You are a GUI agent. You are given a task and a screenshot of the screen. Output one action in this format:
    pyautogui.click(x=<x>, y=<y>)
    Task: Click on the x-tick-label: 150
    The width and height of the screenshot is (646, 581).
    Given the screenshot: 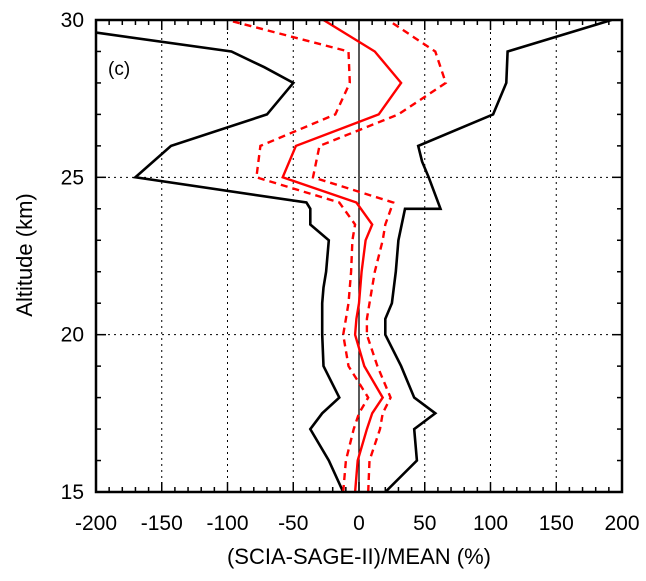 What is the action you would take?
    pyautogui.click(x=556, y=523)
    